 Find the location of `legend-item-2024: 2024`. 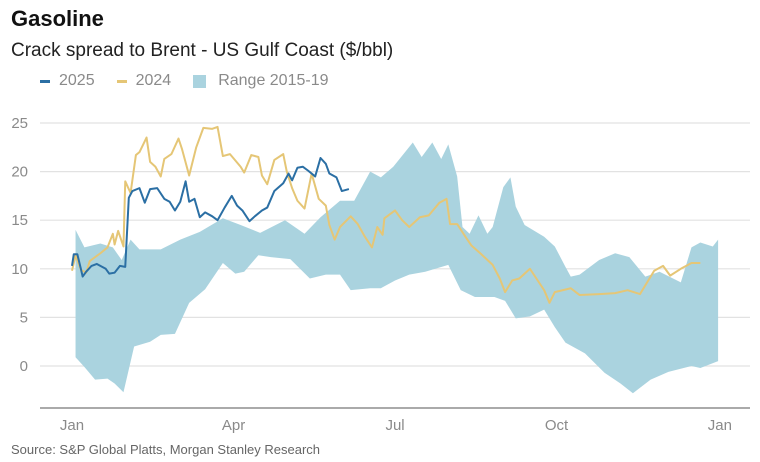

legend-item-2024: 2024 is located at coordinates (144, 81).